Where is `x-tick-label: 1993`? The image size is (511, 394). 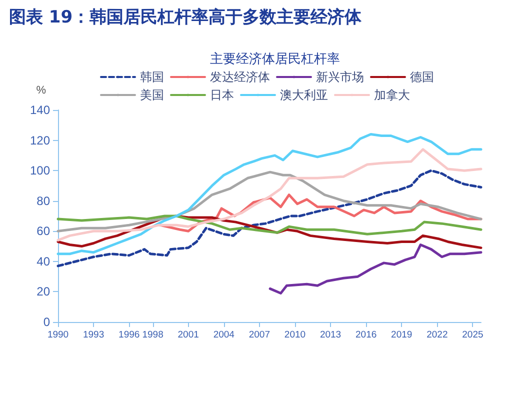 x-tick-label: 1993 is located at coordinates (93, 335).